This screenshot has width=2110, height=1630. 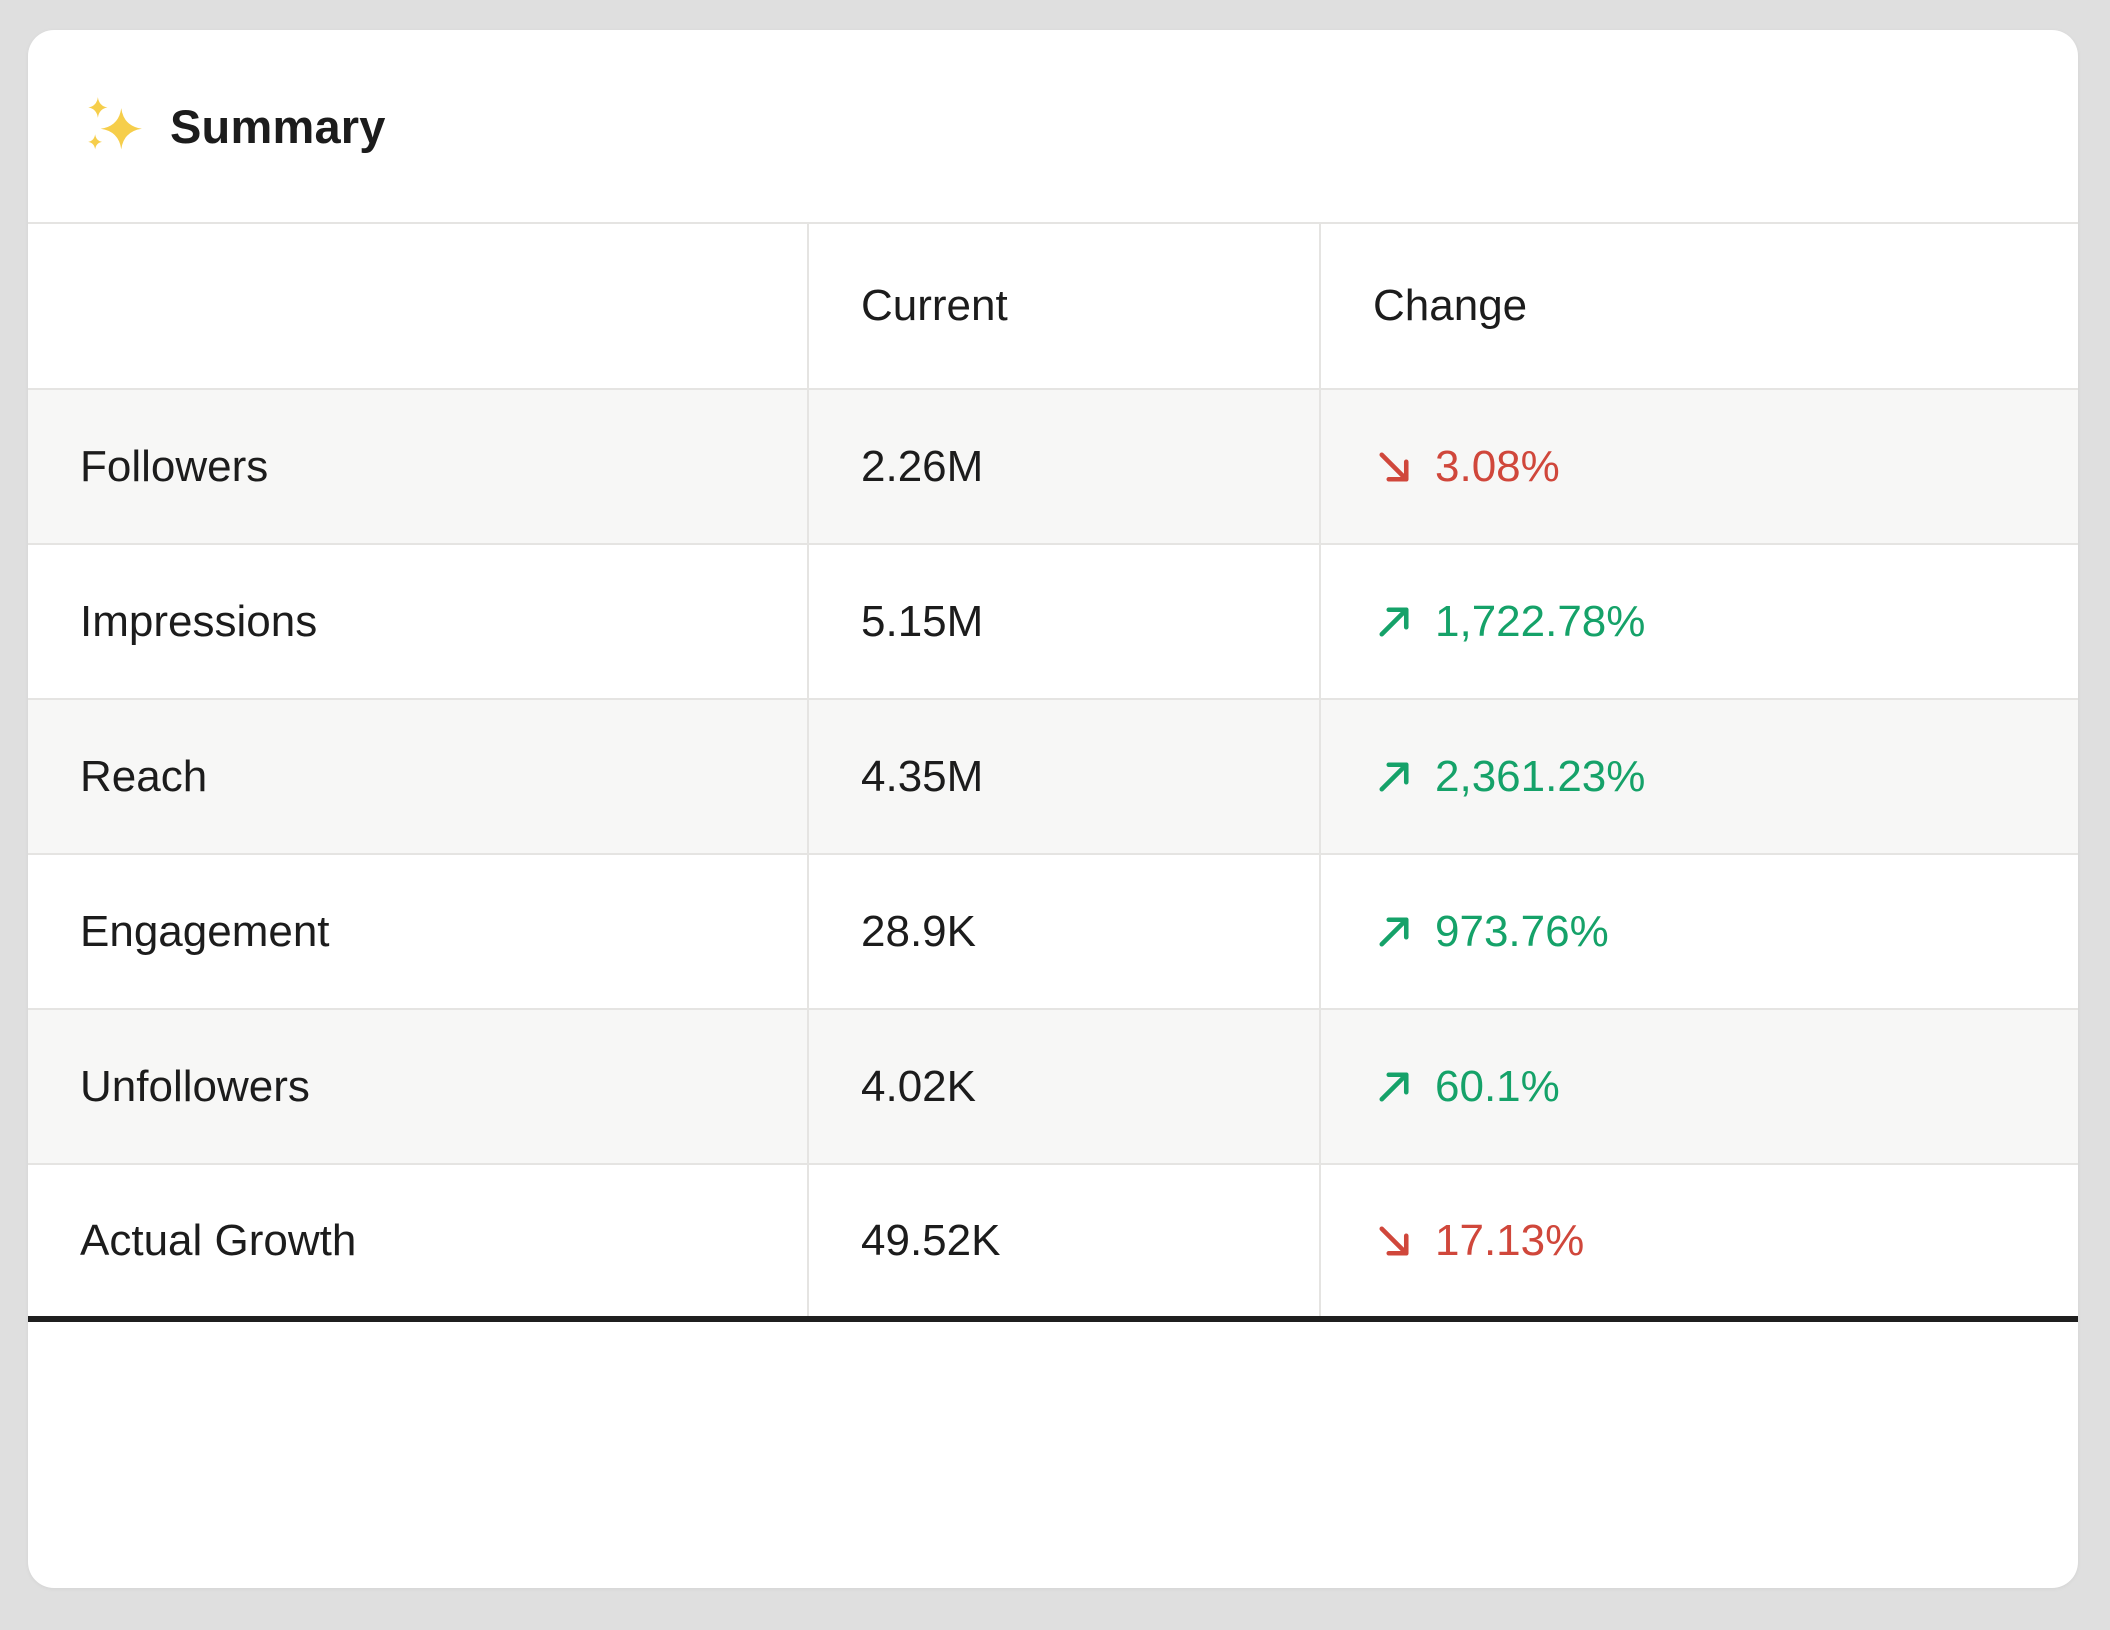 What do you see at coordinates (1063, 776) in the screenshot?
I see `metric-current-value: 4.35M` at bounding box center [1063, 776].